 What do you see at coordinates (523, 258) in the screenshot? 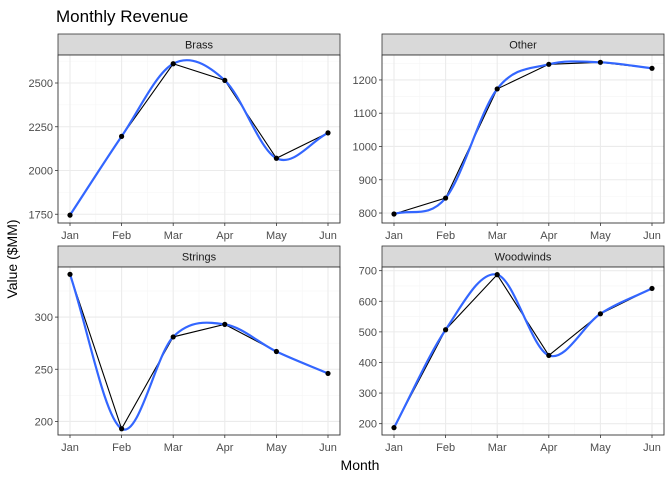
I see `strip-label: Woodwinds` at bounding box center [523, 258].